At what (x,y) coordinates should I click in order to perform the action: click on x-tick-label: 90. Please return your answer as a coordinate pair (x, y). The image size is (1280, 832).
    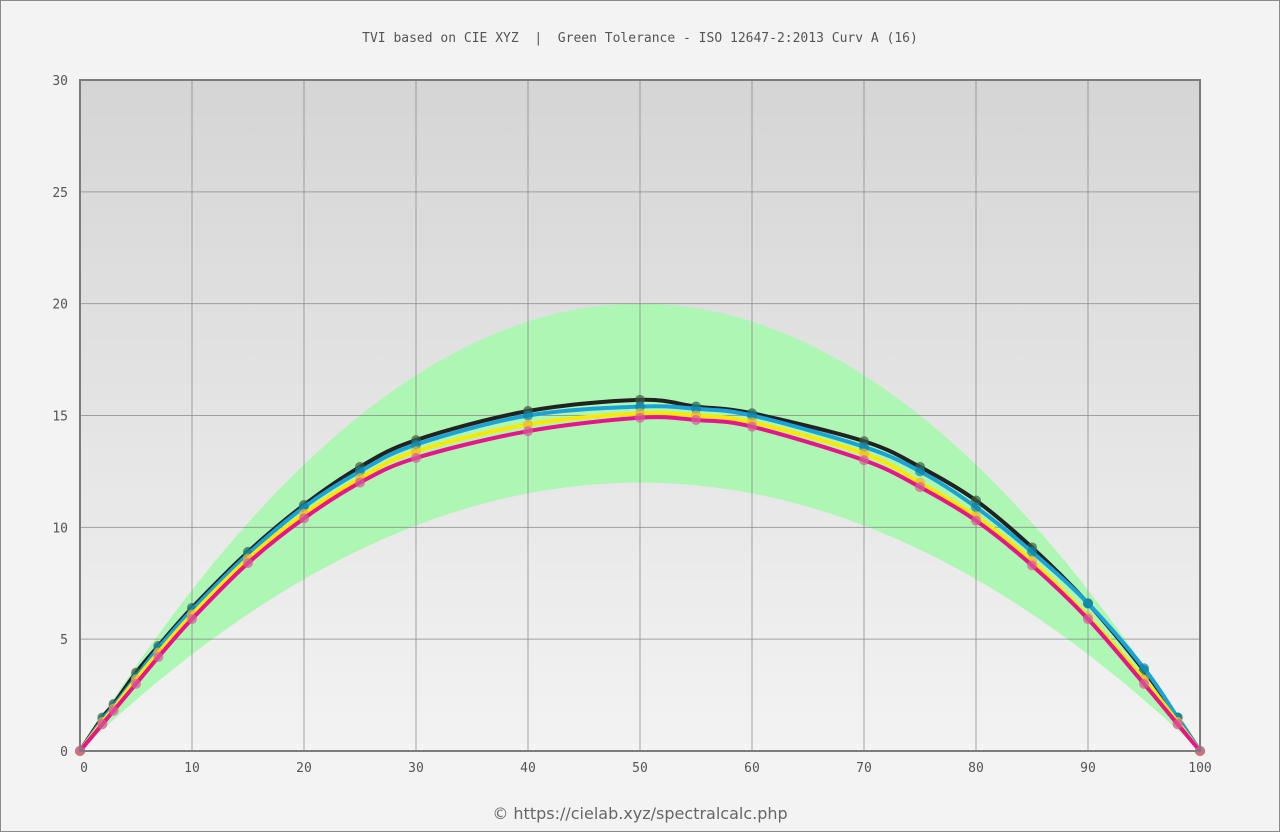
    Looking at the image, I should click on (1088, 768).